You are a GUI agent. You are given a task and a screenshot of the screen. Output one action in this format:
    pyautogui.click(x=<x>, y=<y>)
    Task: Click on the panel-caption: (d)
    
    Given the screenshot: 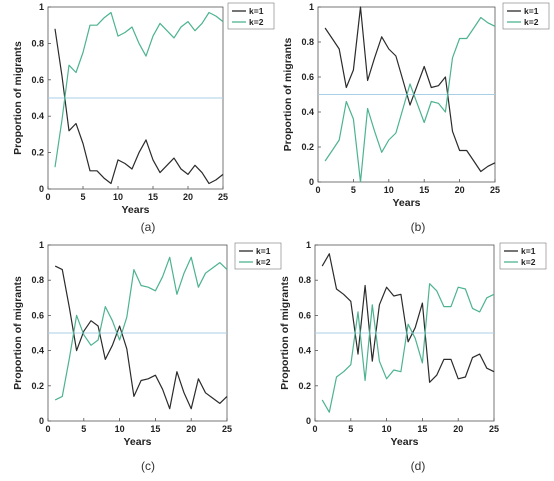 What is the action you would take?
    pyautogui.click(x=418, y=466)
    